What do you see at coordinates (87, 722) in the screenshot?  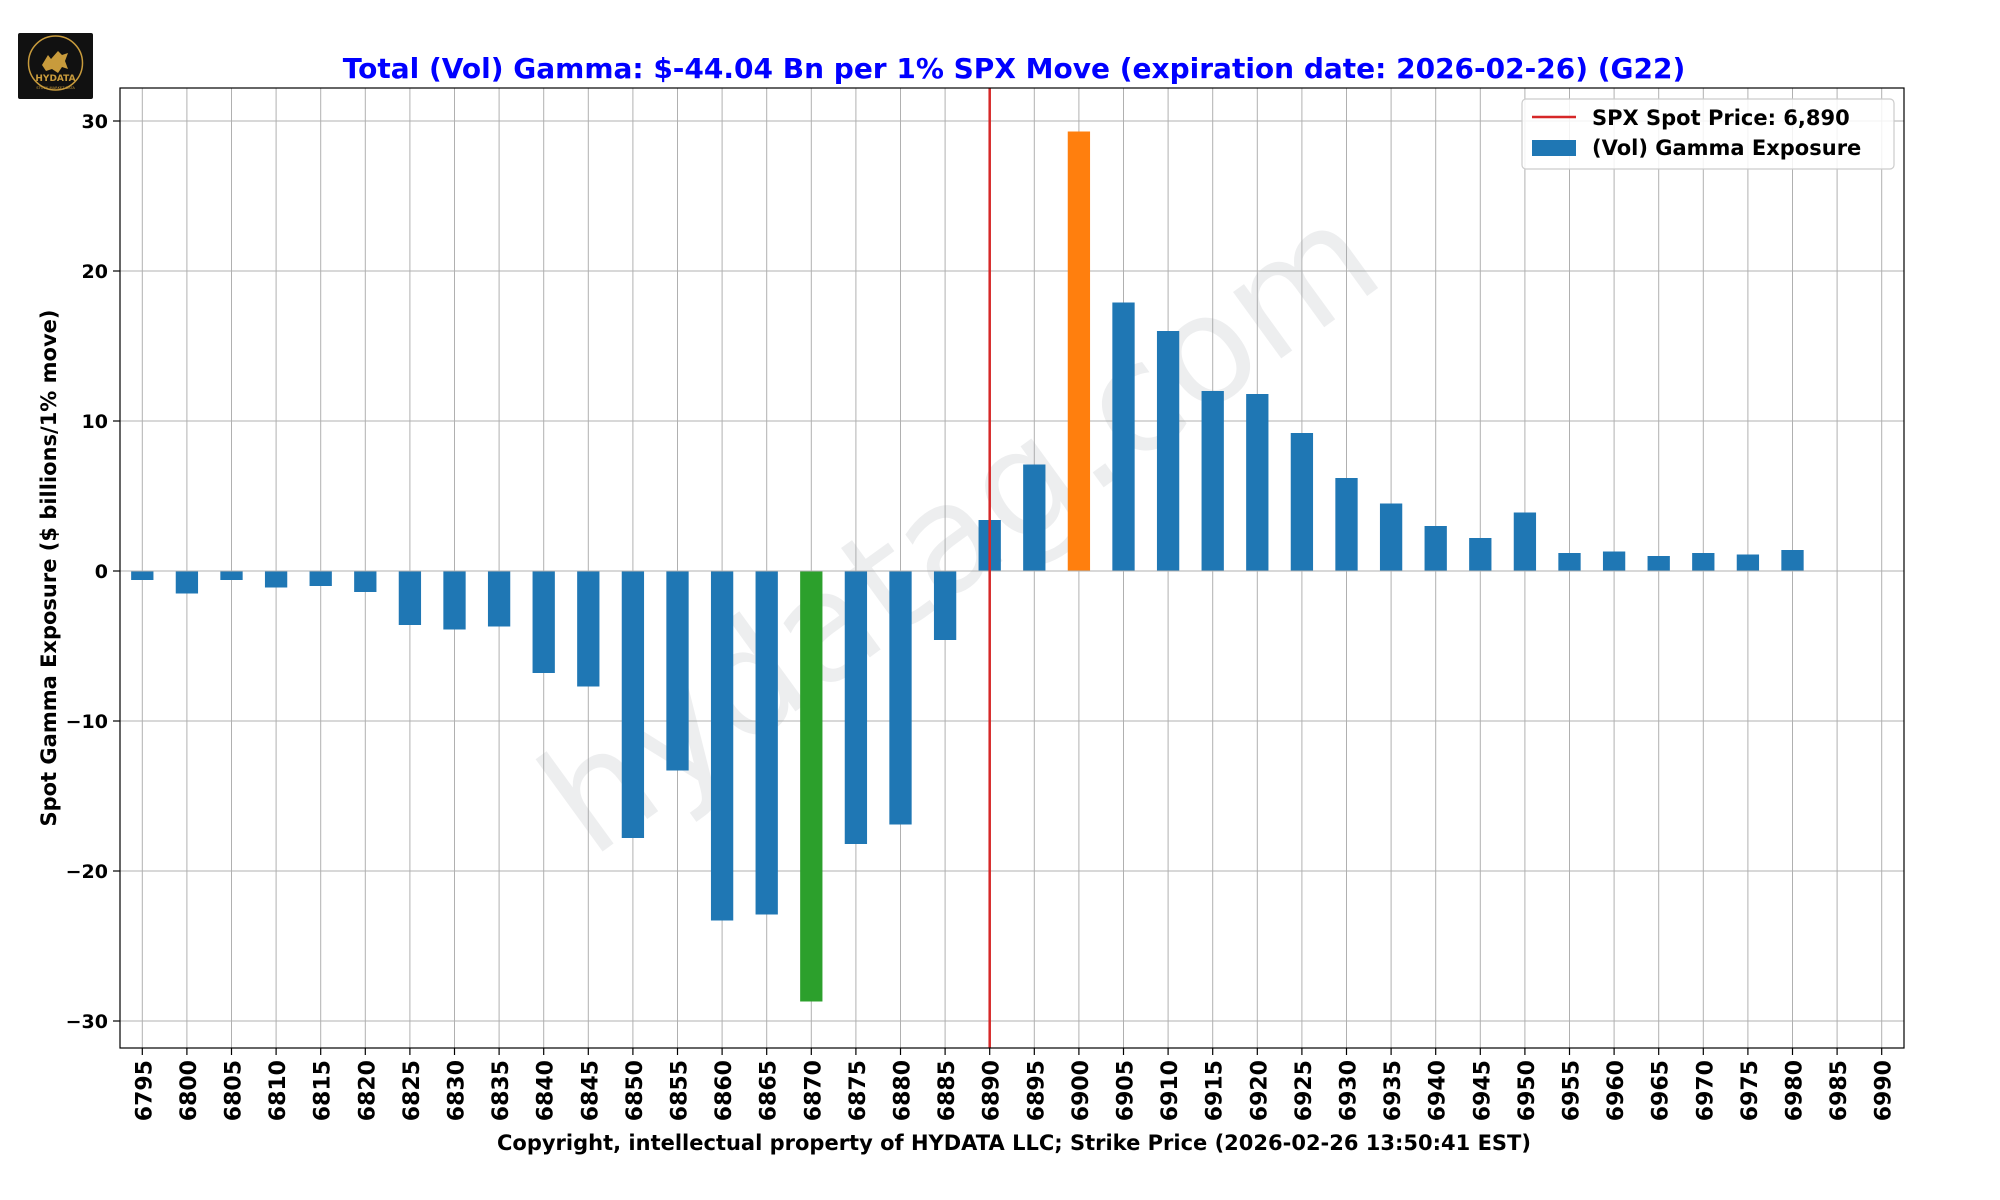 I see `y-tick-label: −10` at bounding box center [87, 722].